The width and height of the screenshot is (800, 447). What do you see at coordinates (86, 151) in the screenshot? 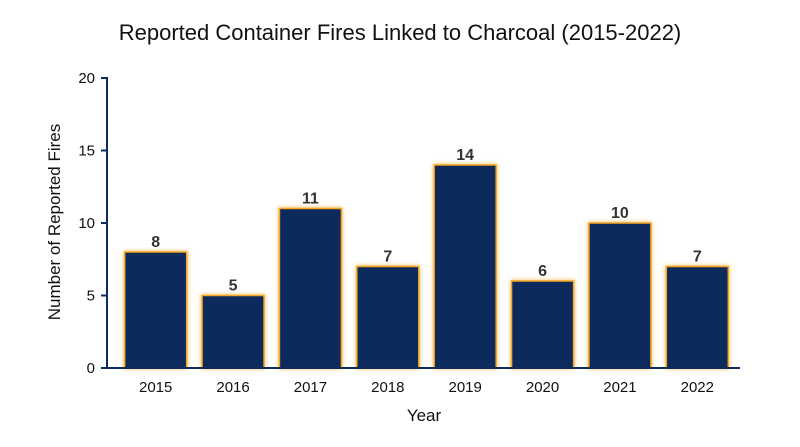
I see `y-tick-15: 15` at bounding box center [86, 151].